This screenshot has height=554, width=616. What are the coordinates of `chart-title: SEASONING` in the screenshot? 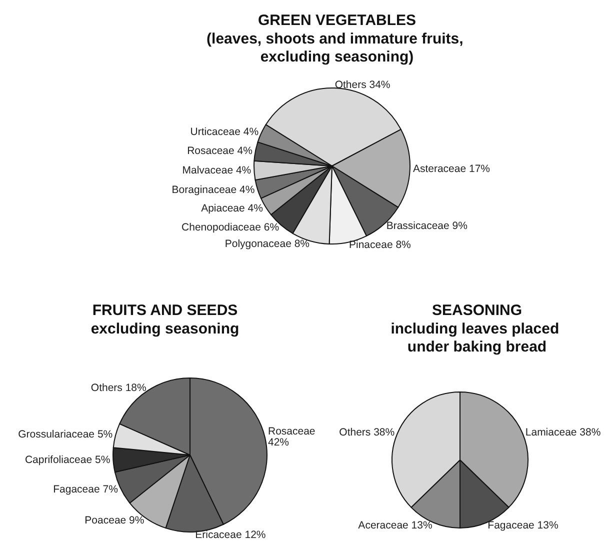 It's located at (477, 310).